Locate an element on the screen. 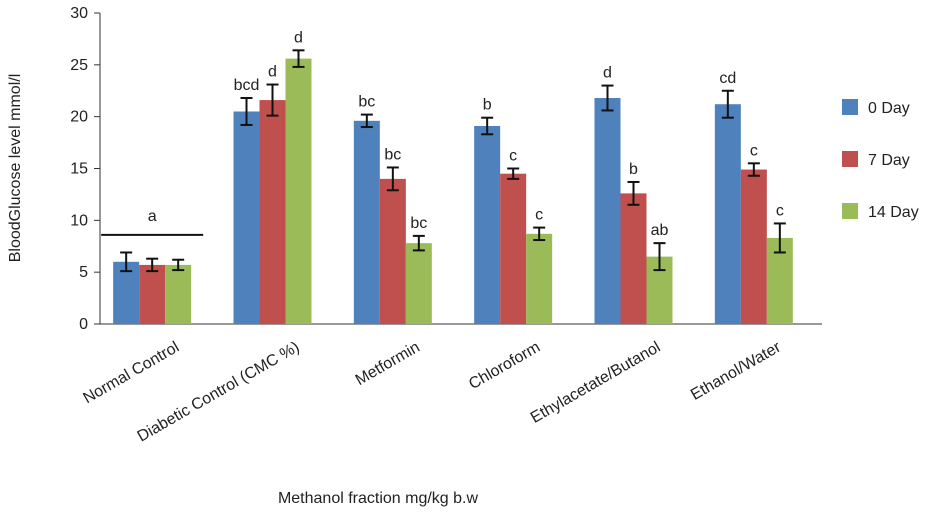 Image resolution: width=944 pixels, height=515 pixels. y-tick-label: 0 is located at coordinates (83, 324).